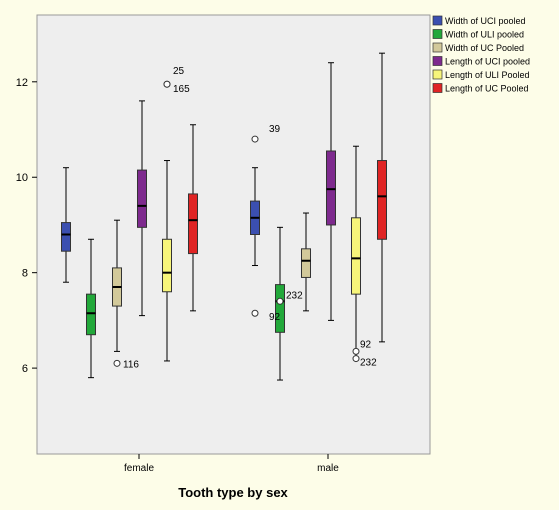 The height and width of the screenshot is (510, 559). What do you see at coordinates (22, 83) in the screenshot?
I see `y-tick-label: 12` at bounding box center [22, 83].